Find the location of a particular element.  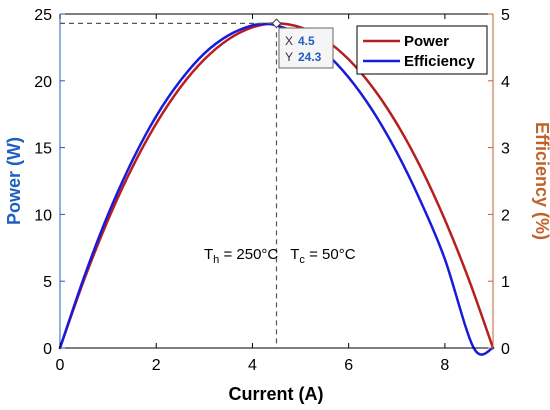

datatip-y-value: 24.3 is located at coordinates (310, 57).